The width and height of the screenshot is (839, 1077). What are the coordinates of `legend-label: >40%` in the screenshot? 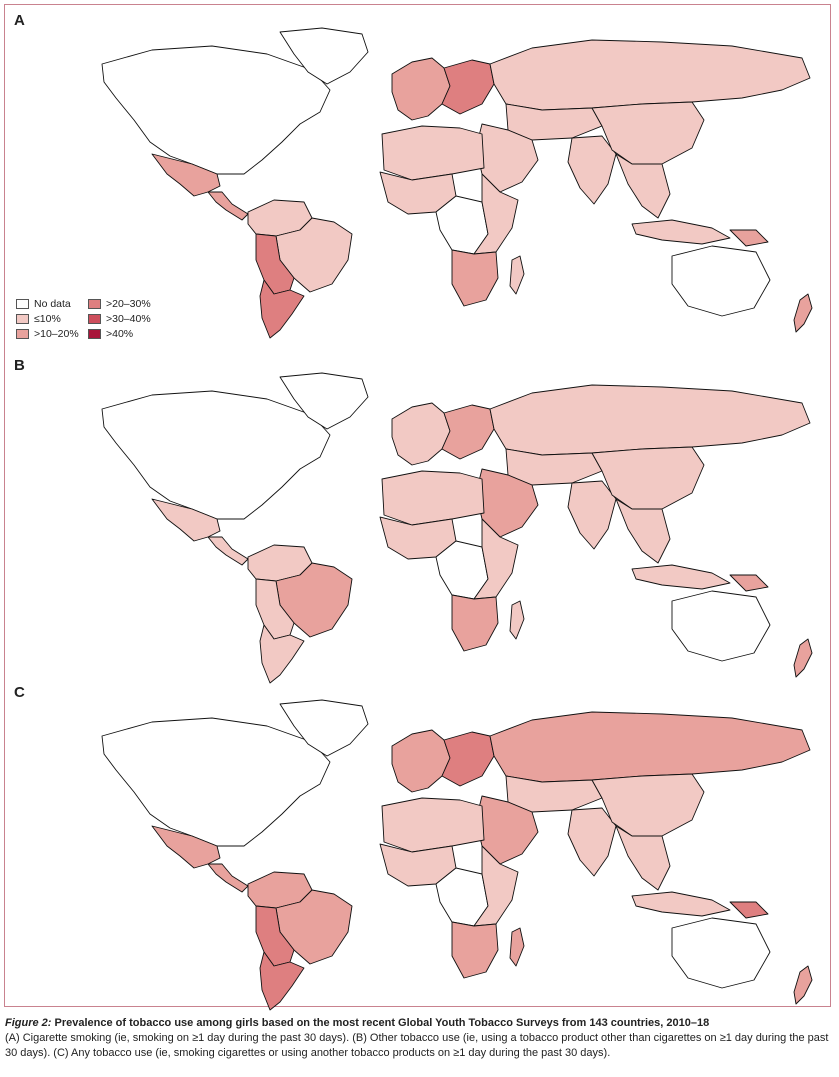 It's located at (120, 334).